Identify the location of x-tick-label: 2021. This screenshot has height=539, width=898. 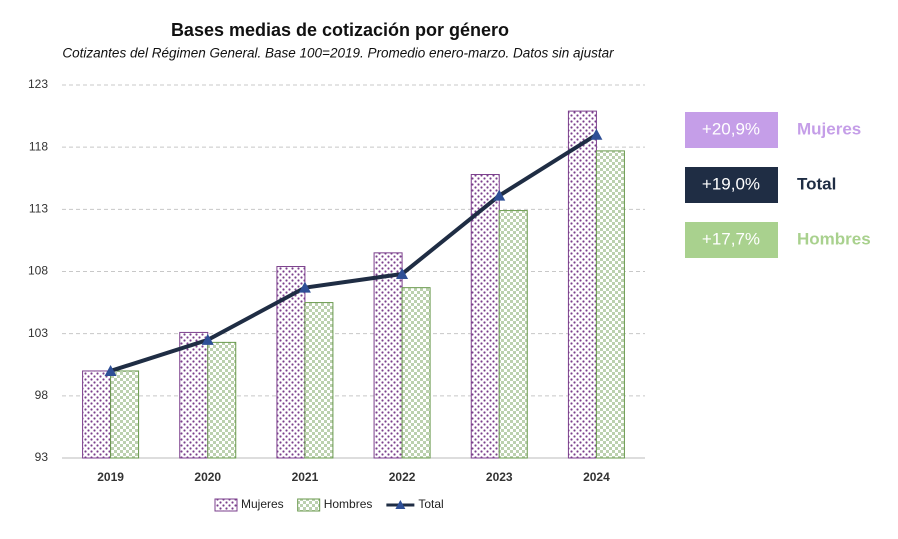
(305, 477).